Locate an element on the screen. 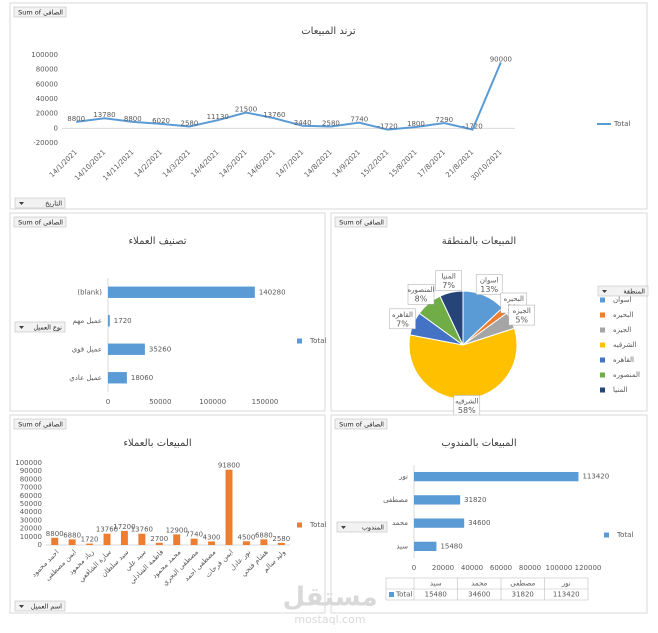 This screenshot has height=633, width=658. legend-label: الشرقيه is located at coordinates (624, 345).